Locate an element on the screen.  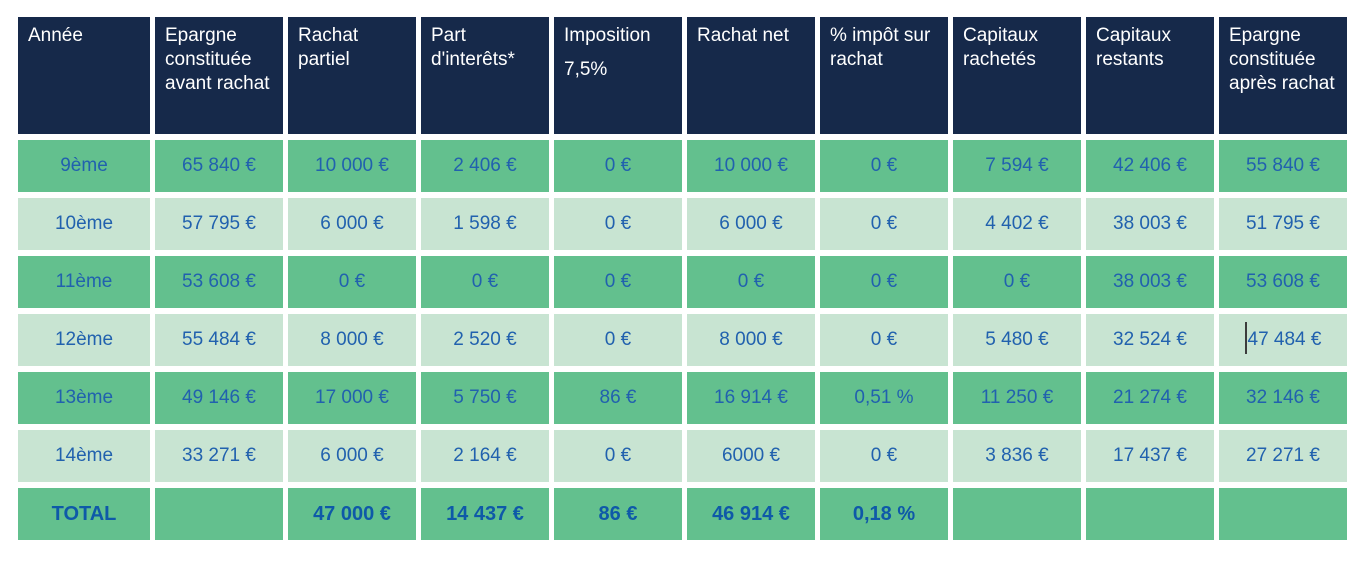
year-cell: 13ème is located at coordinates (84, 398).